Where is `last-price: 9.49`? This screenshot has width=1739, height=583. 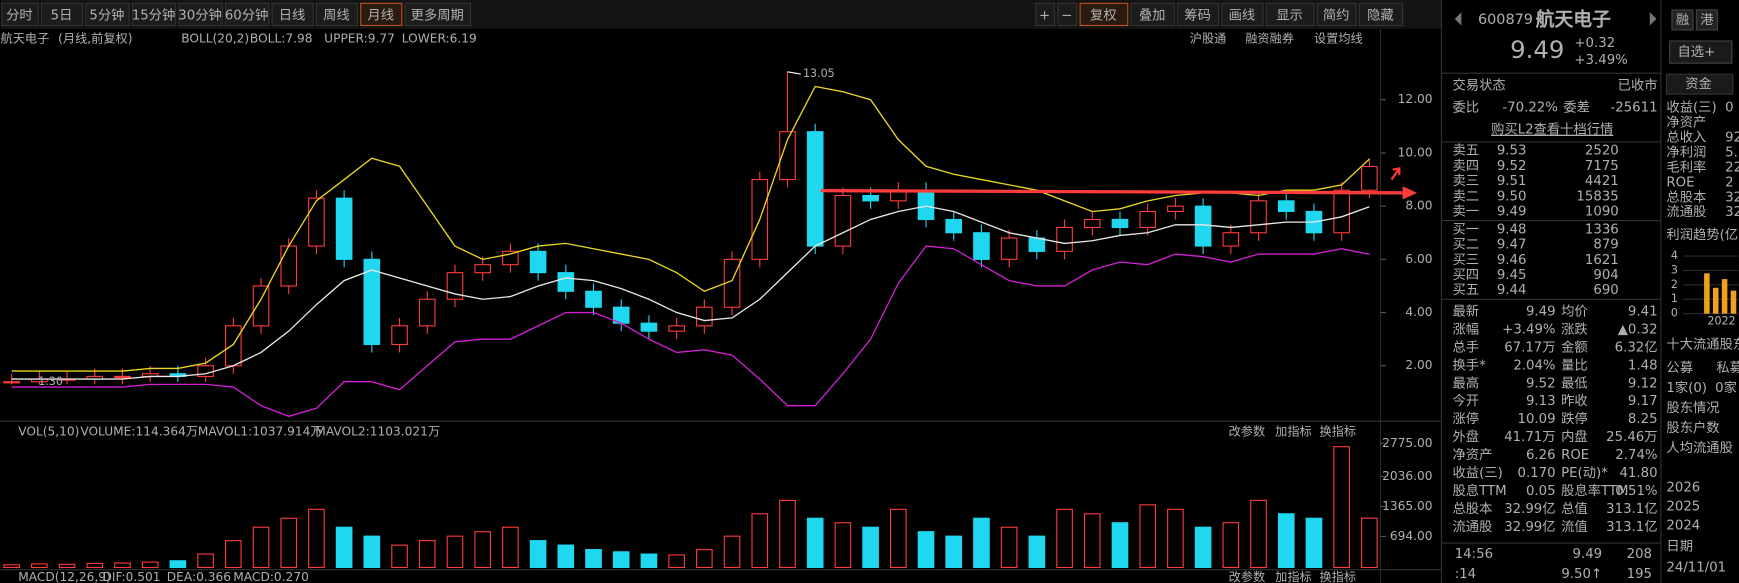
last-price: 9.49 is located at coordinates (1537, 49).